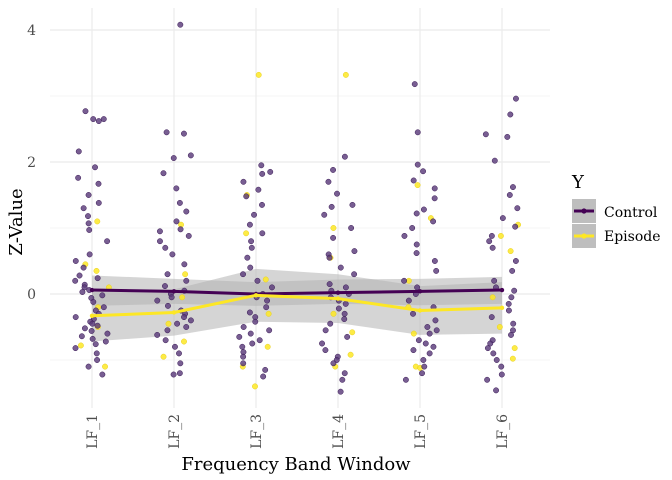 The width and height of the screenshot is (672, 480). I want to click on mean-line-control, so click(297, 292).